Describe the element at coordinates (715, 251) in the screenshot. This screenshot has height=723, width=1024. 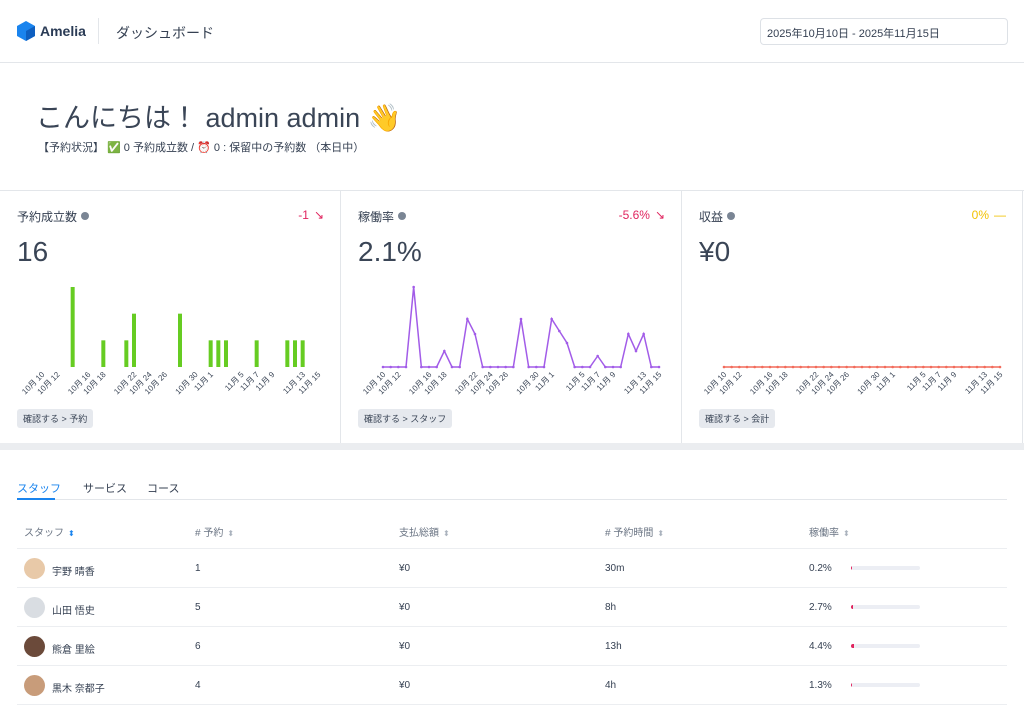
I see `card-value: ¥0` at that location.